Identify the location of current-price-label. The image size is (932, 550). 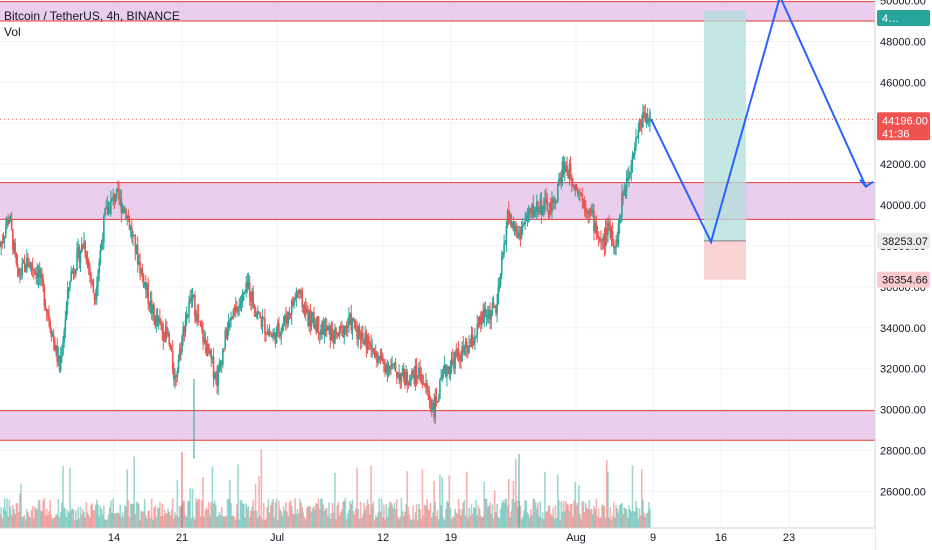
(903, 126).